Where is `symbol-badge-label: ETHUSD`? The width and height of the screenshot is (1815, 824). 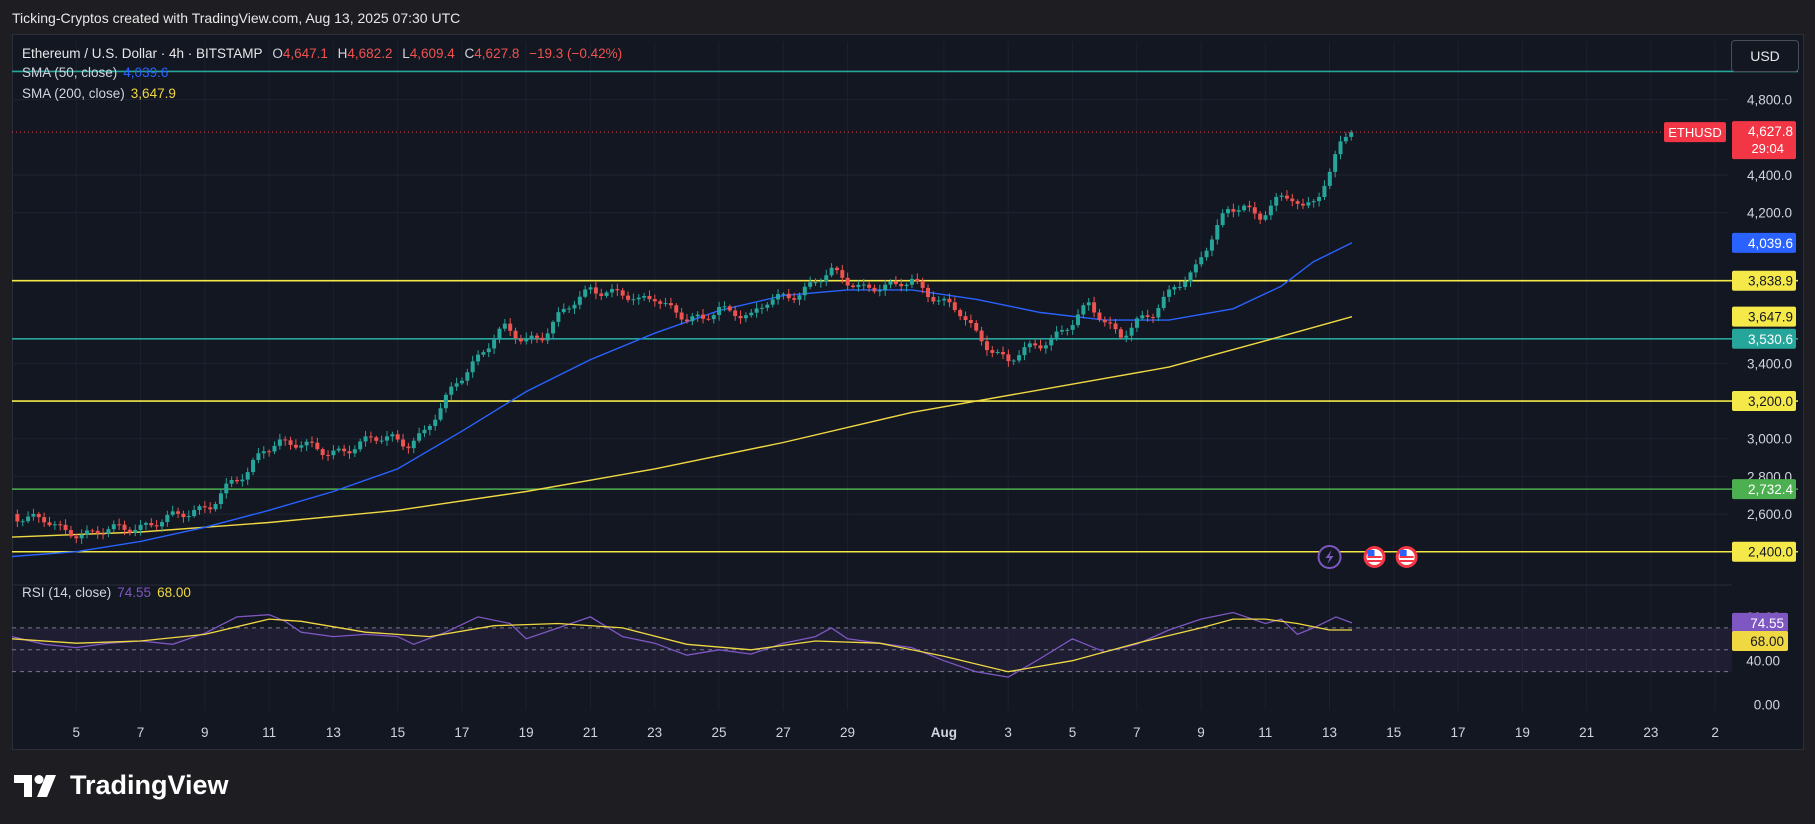 symbol-badge-label: ETHUSD is located at coordinates (1694, 132).